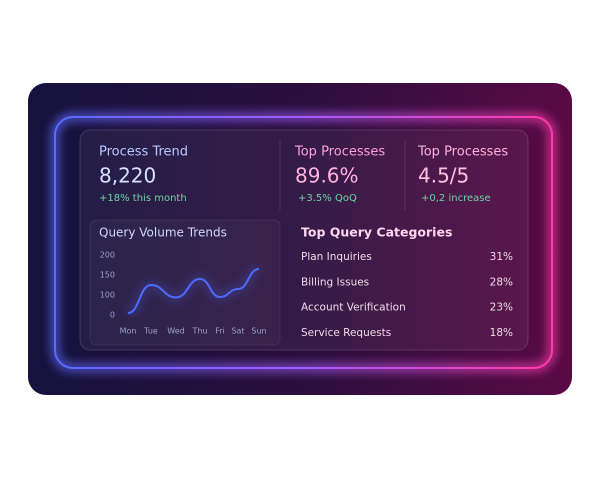  Describe the element at coordinates (501, 282) in the screenshot. I see `row-value: 28%` at that location.